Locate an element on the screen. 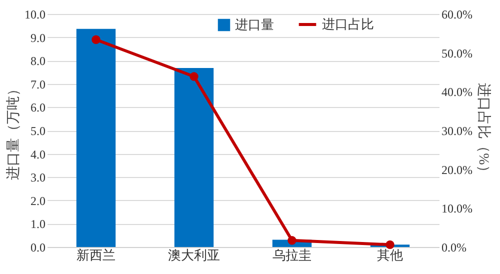 This screenshot has width=500, height=274. y-tick-label: 1.0 is located at coordinates (38, 224).